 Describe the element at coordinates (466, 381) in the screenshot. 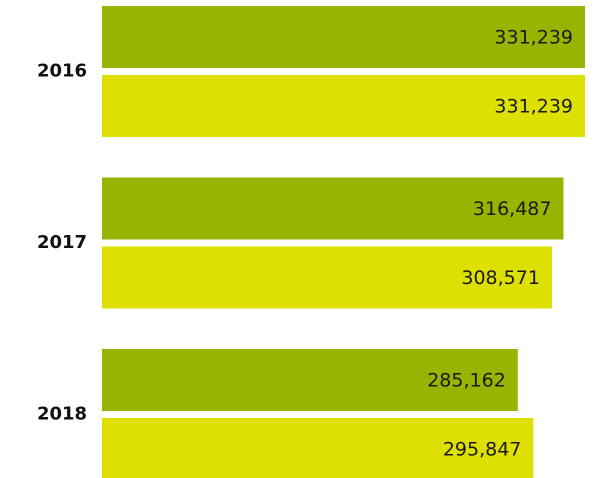

I see `value-label: 285,162` at that location.